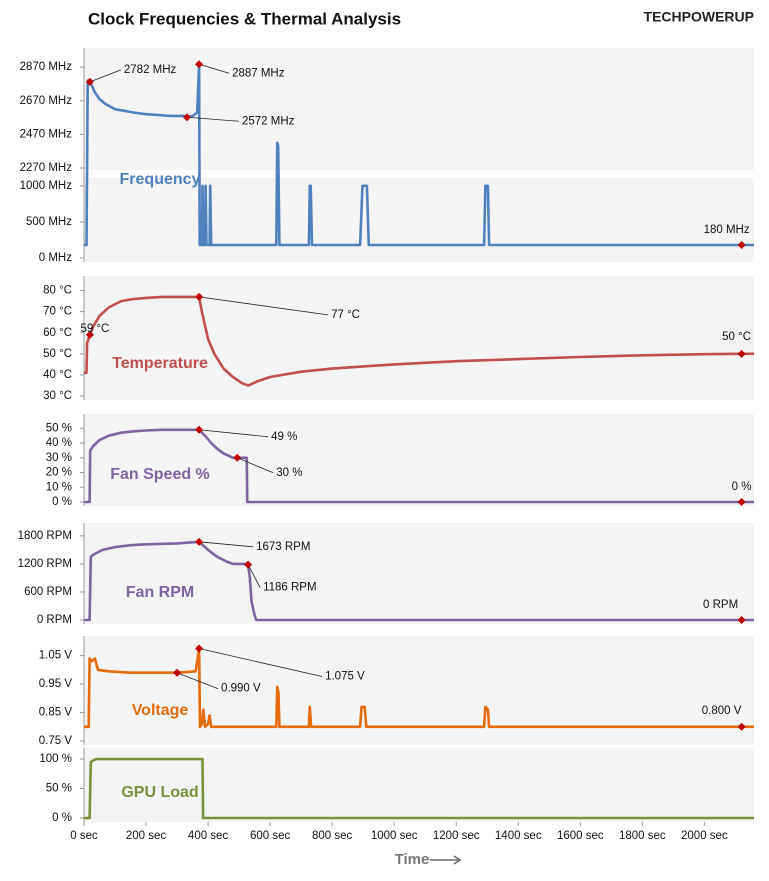 Image resolution: width=769 pixels, height=881 pixels. I want to click on panel-title: Fan RPM, so click(160, 592).